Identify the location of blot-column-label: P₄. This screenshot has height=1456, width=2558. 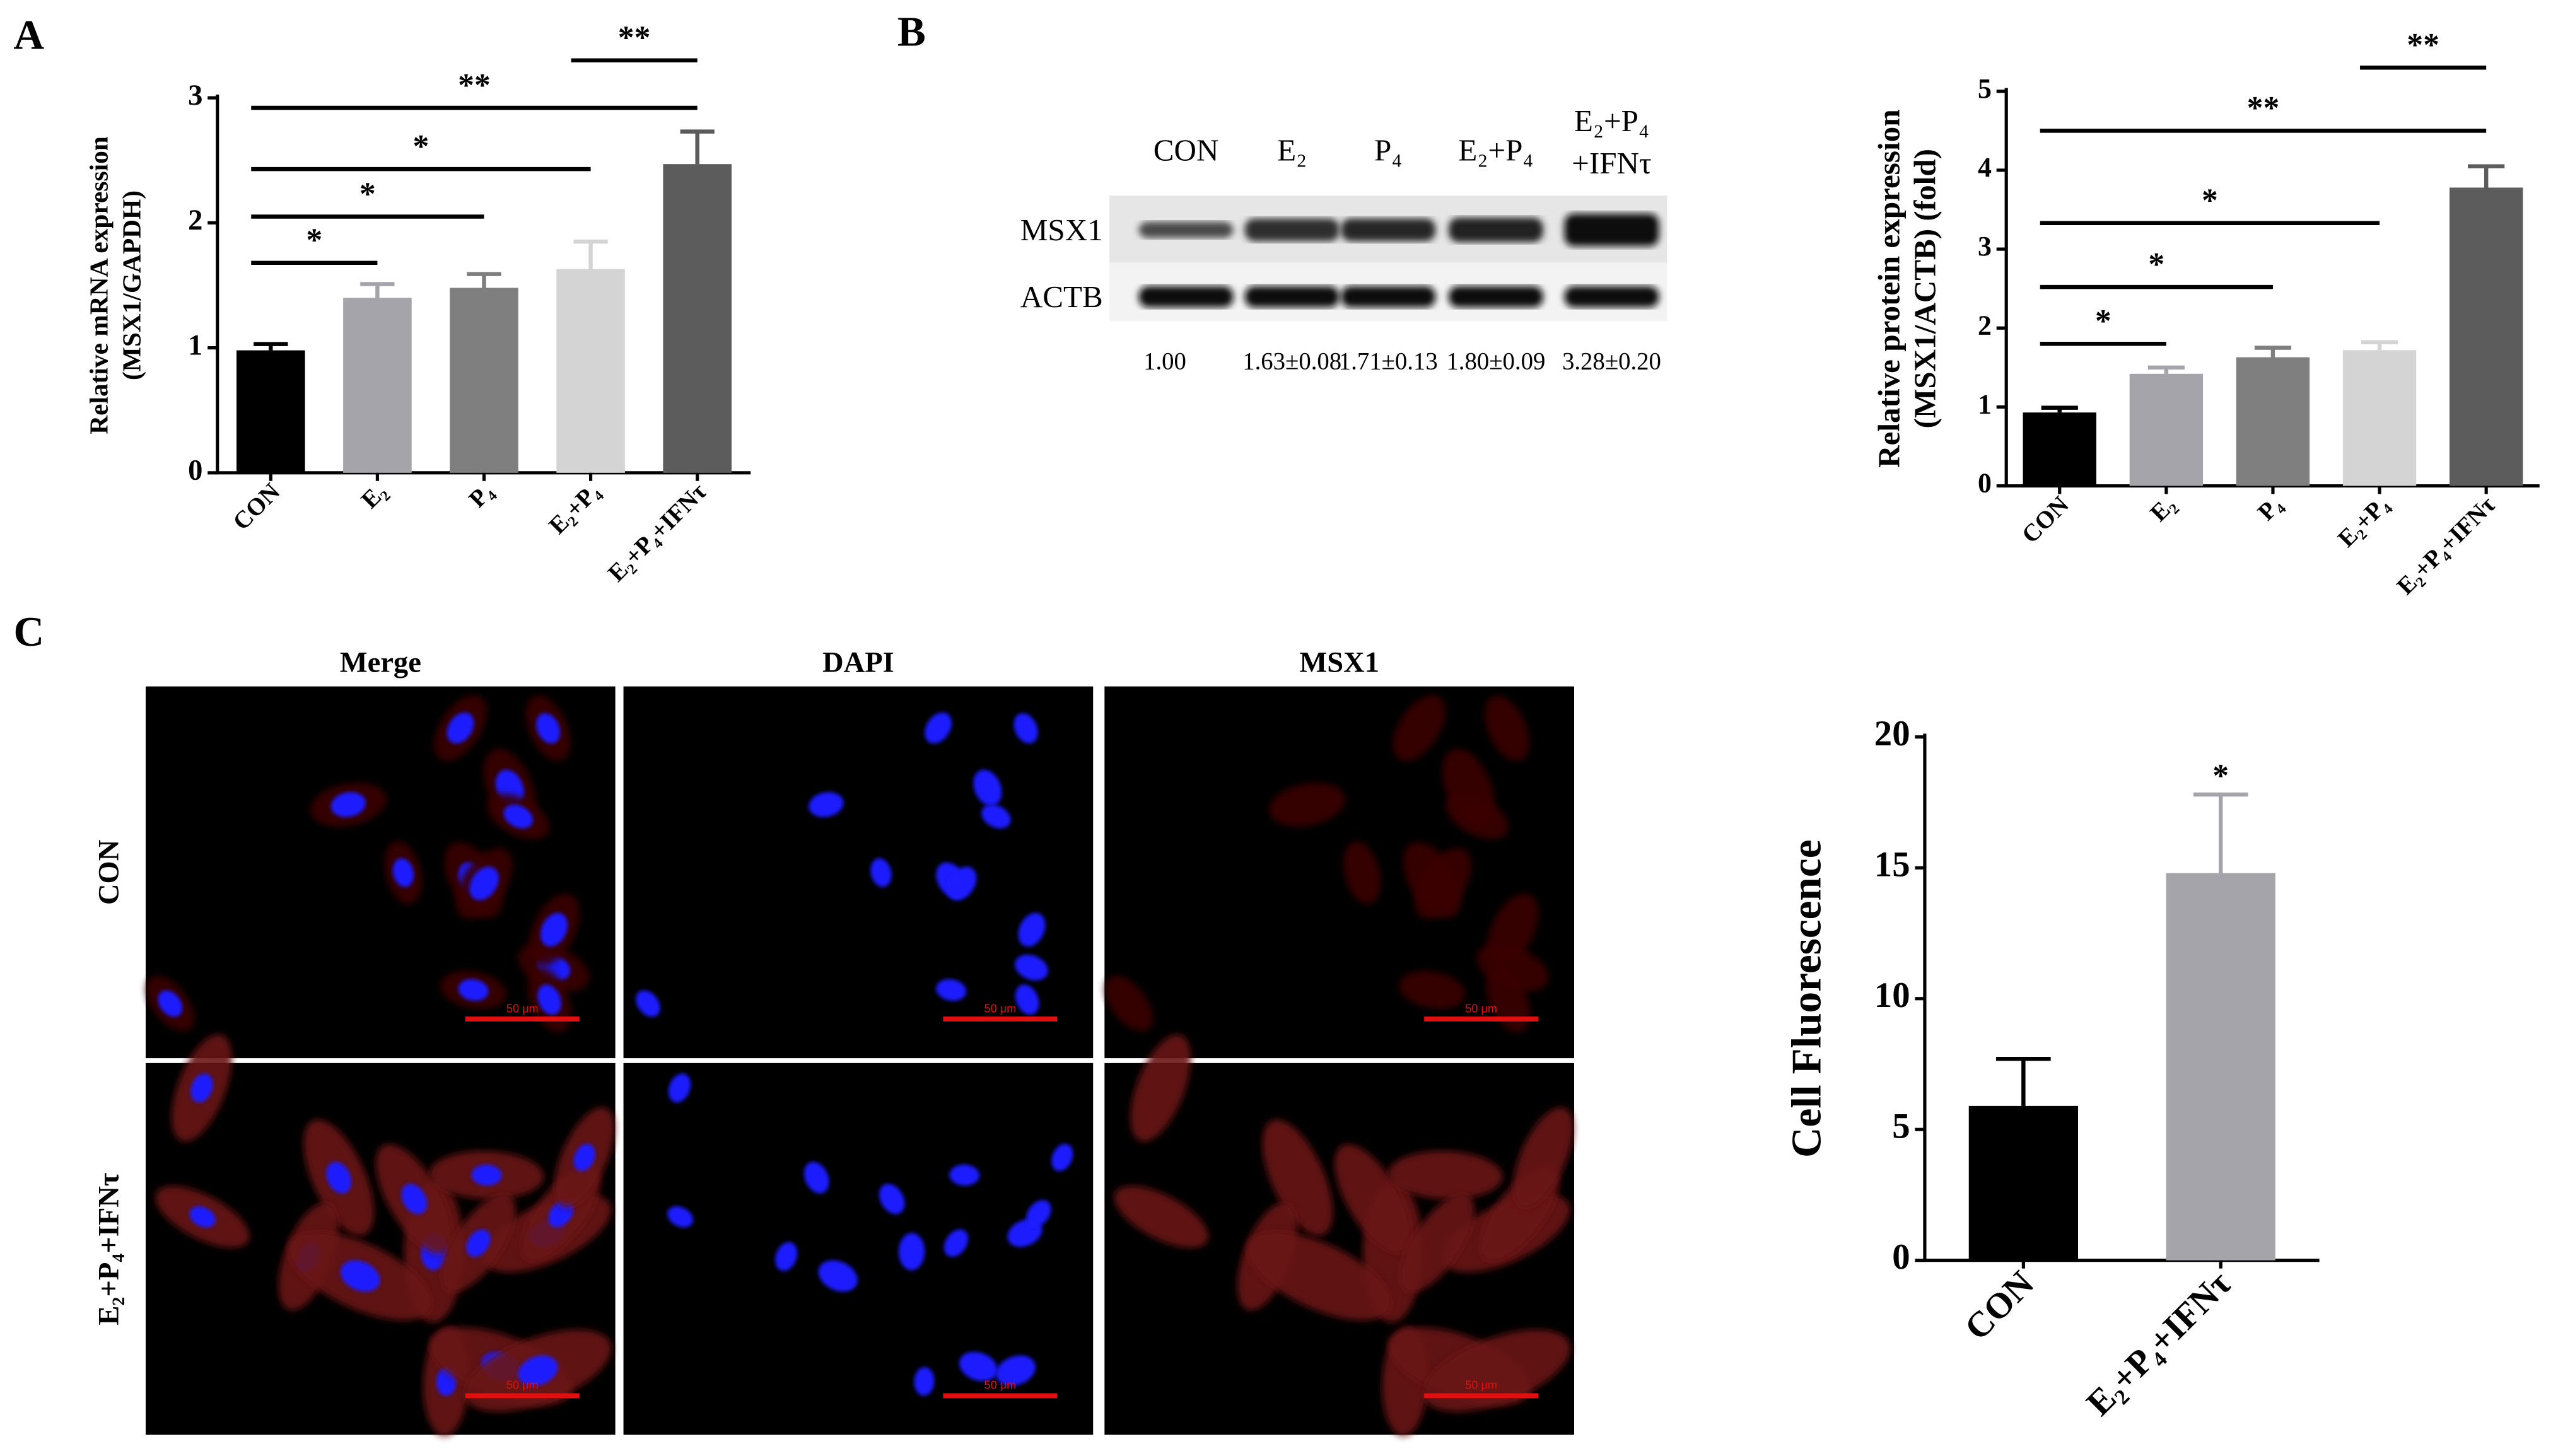
(1388, 149).